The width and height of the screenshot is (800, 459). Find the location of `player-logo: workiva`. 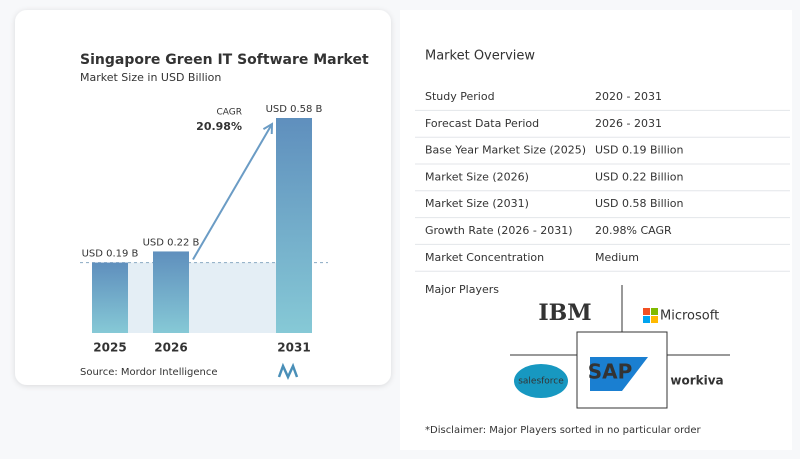

player-logo: workiva is located at coordinates (696, 381).